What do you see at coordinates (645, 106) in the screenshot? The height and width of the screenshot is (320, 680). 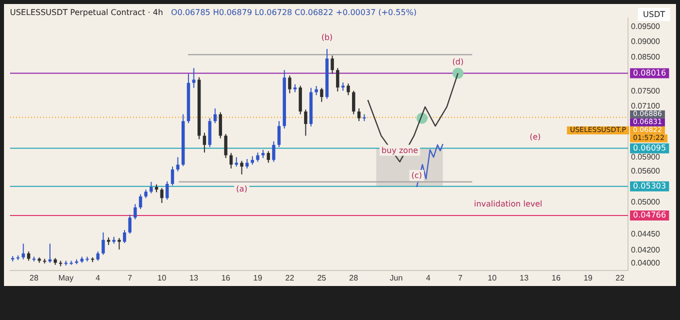 I see `y-tick-label: 0.07100` at bounding box center [645, 106].